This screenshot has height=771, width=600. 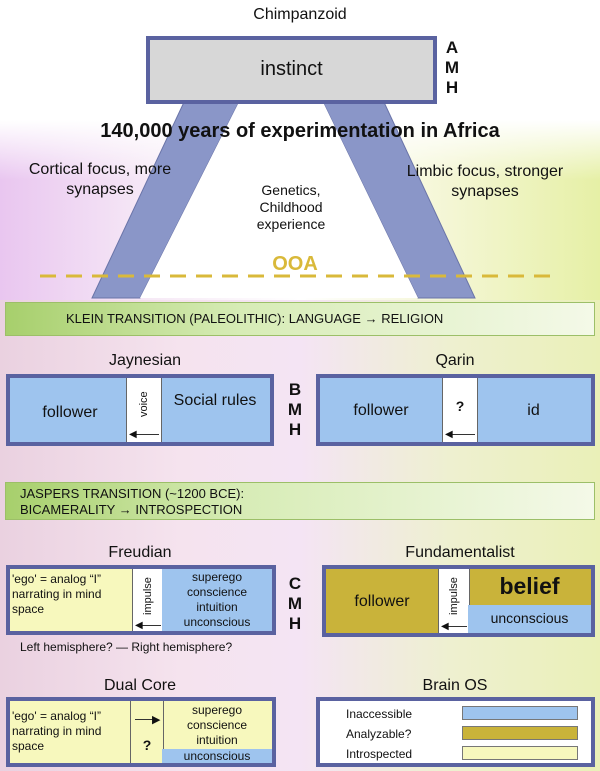 I want to click on legend-swatch-introspected, so click(x=520, y=753).